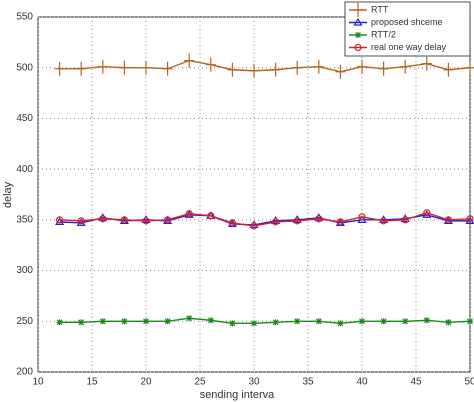 The width and height of the screenshot is (474, 402). Describe the element at coordinates (383, 34) in the screenshot. I see `legend-label: RTT/2` at that location.